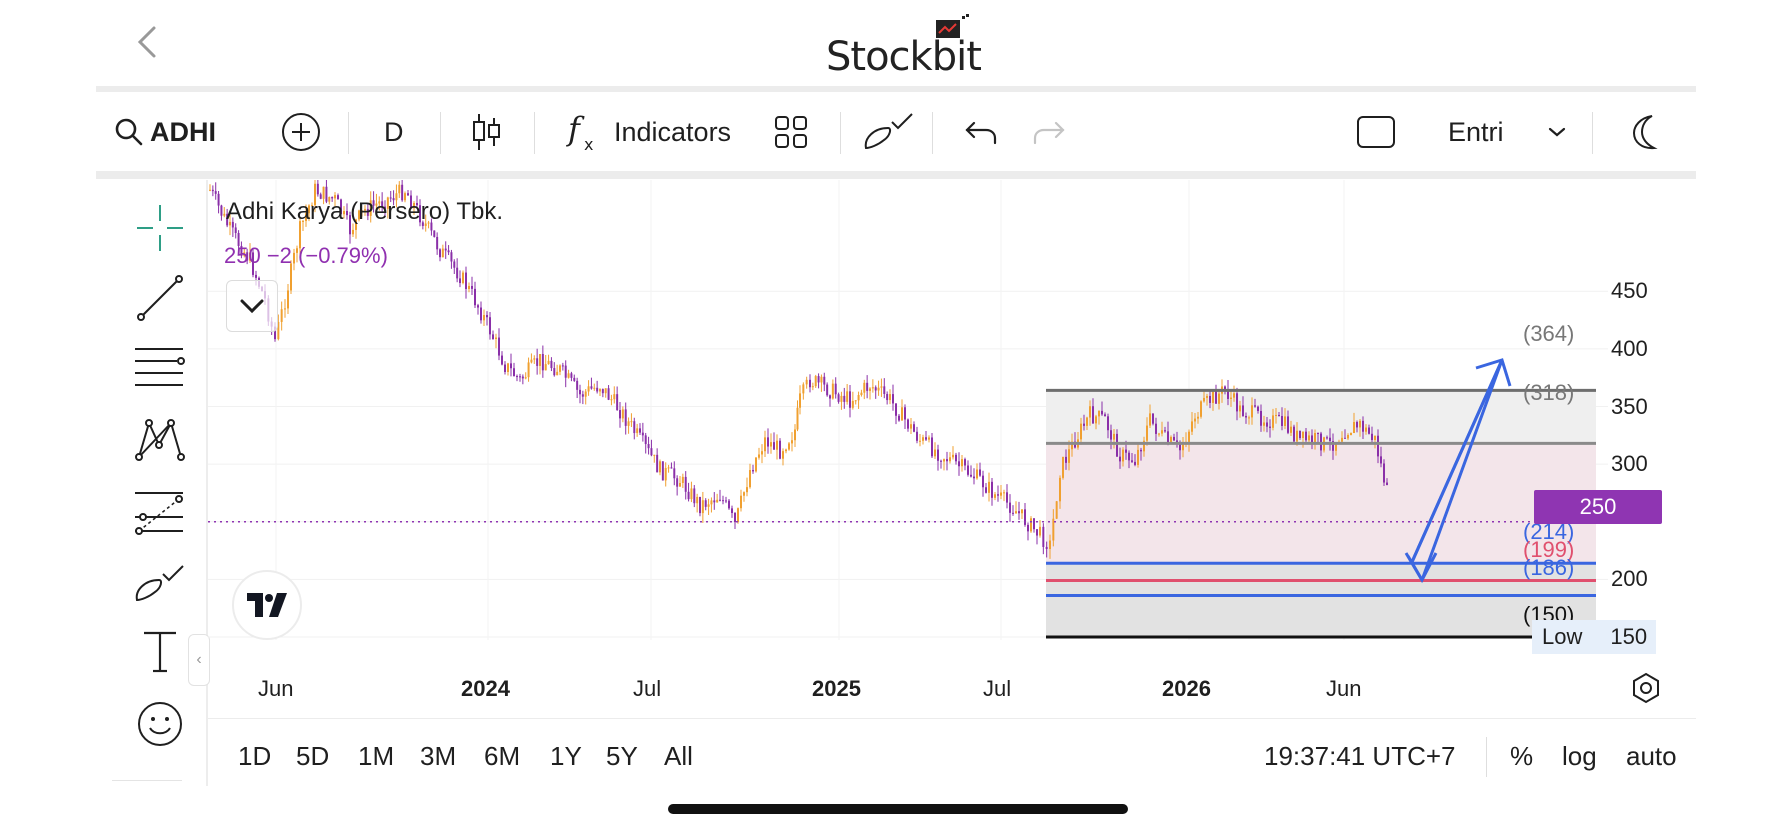 This screenshot has width=1792, height=828. What do you see at coordinates (160, 440) in the screenshot?
I see `pattern-tool` at bounding box center [160, 440].